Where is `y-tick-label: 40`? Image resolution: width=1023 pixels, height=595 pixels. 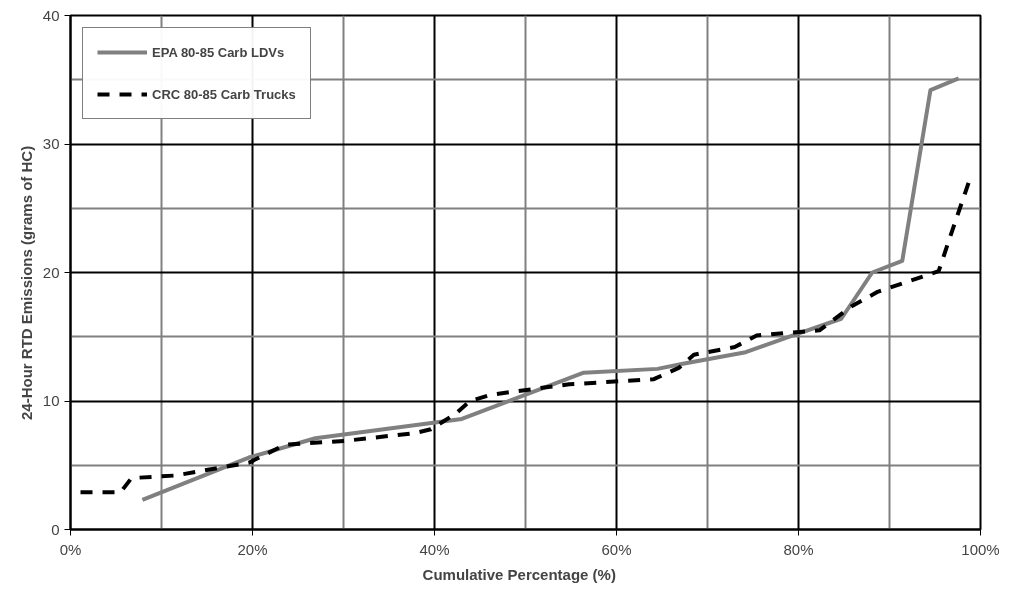
y-tick-label: 40 is located at coordinates (51, 15).